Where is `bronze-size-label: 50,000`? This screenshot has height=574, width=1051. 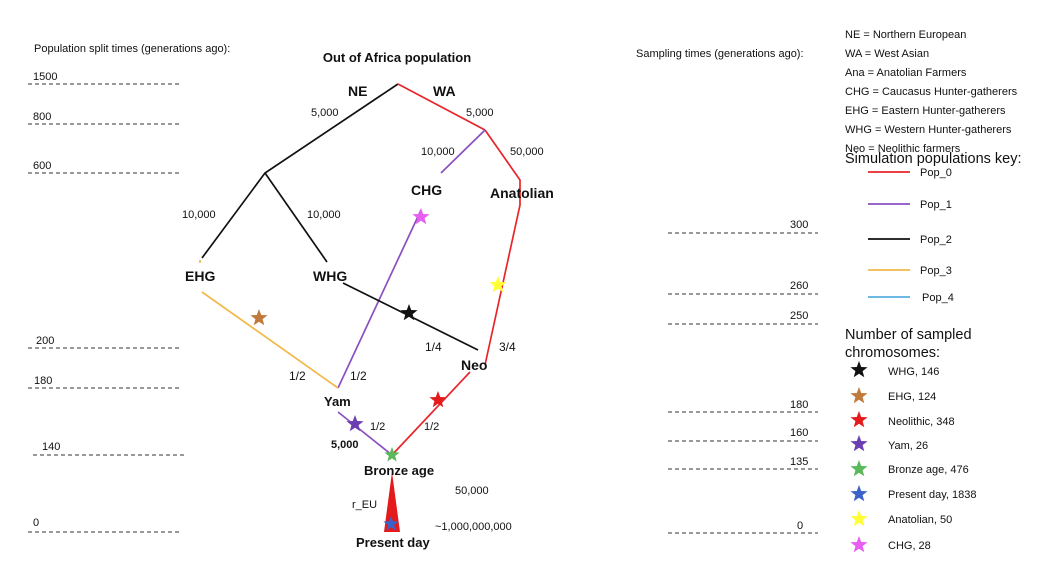 bronze-size-label: 50,000 is located at coordinates (472, 491).